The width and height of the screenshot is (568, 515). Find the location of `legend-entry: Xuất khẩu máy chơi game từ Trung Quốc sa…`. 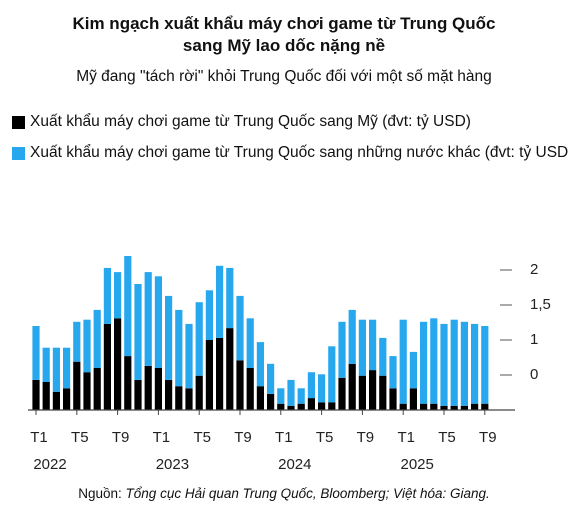

legend-entry: Xuất khẩu máy chơi game từ Trung Quốc sa… is located at coordinates (289, 122).